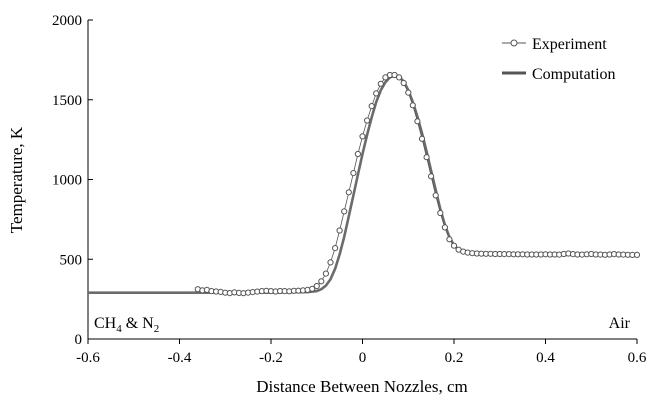  Describe the element at coordinates (79, 340) in the screenshot. I see `y-tick-label: 0` at that location.